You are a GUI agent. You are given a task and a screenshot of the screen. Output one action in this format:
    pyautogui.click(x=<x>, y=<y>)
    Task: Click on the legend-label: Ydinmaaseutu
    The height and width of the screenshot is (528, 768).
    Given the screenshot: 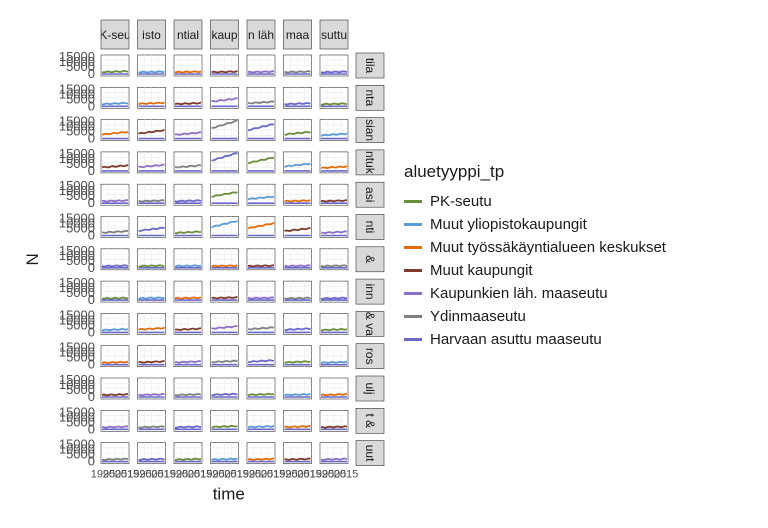 What is the action you would take?
    pyautogui.click(x=478, y=316)
    